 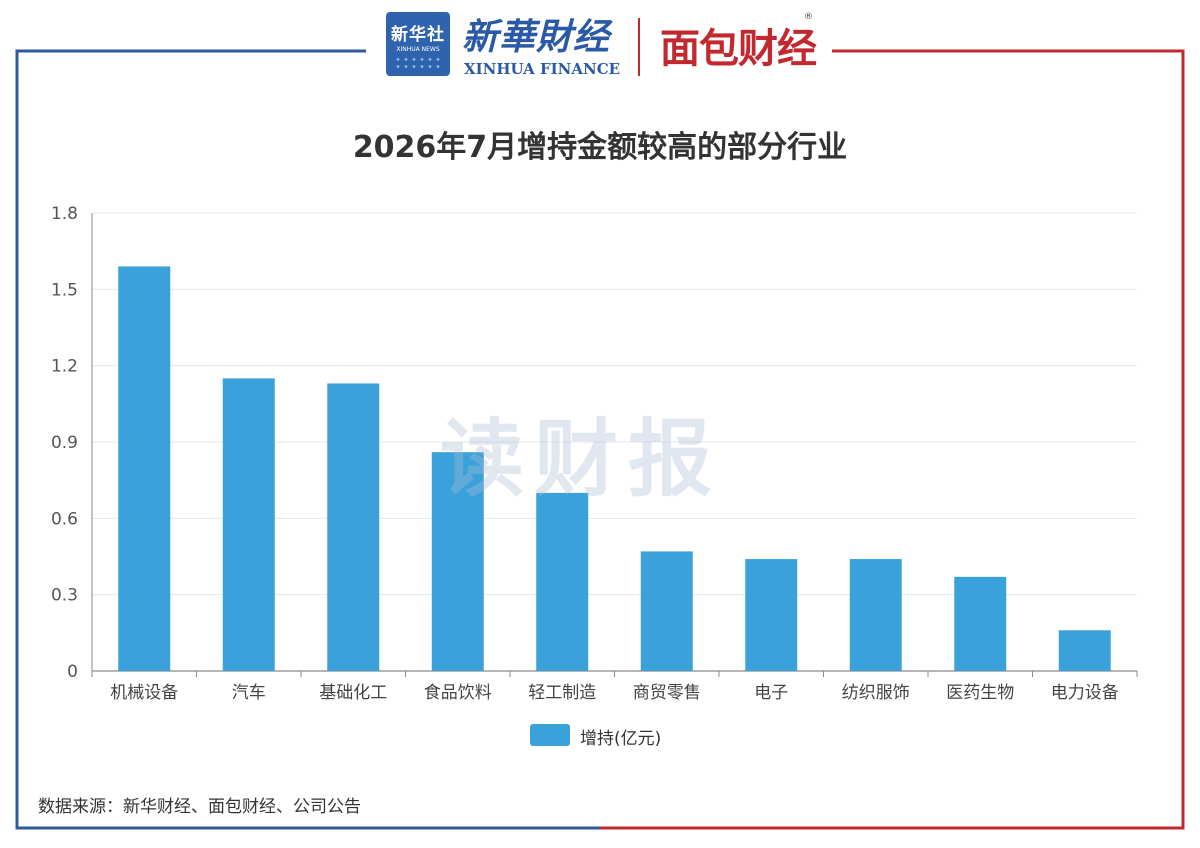 What do you see at coordinates (639, 47) in the screenshot?
I see `logo-separator` at bounding box center [639, 47].